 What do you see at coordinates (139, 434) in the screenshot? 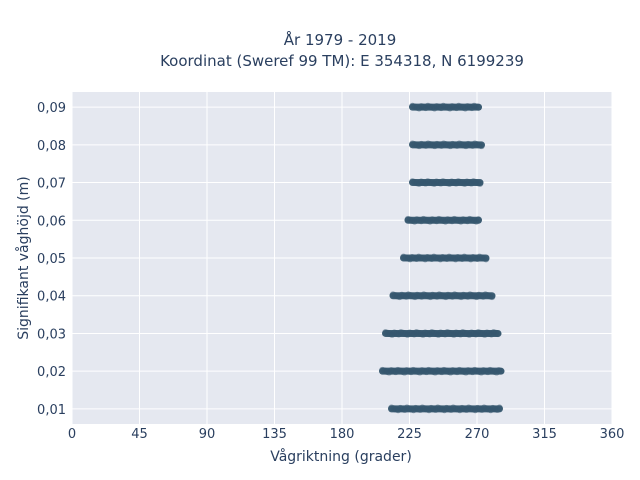
I see `x-tick-label: 45` at bounding box center [139, 434].